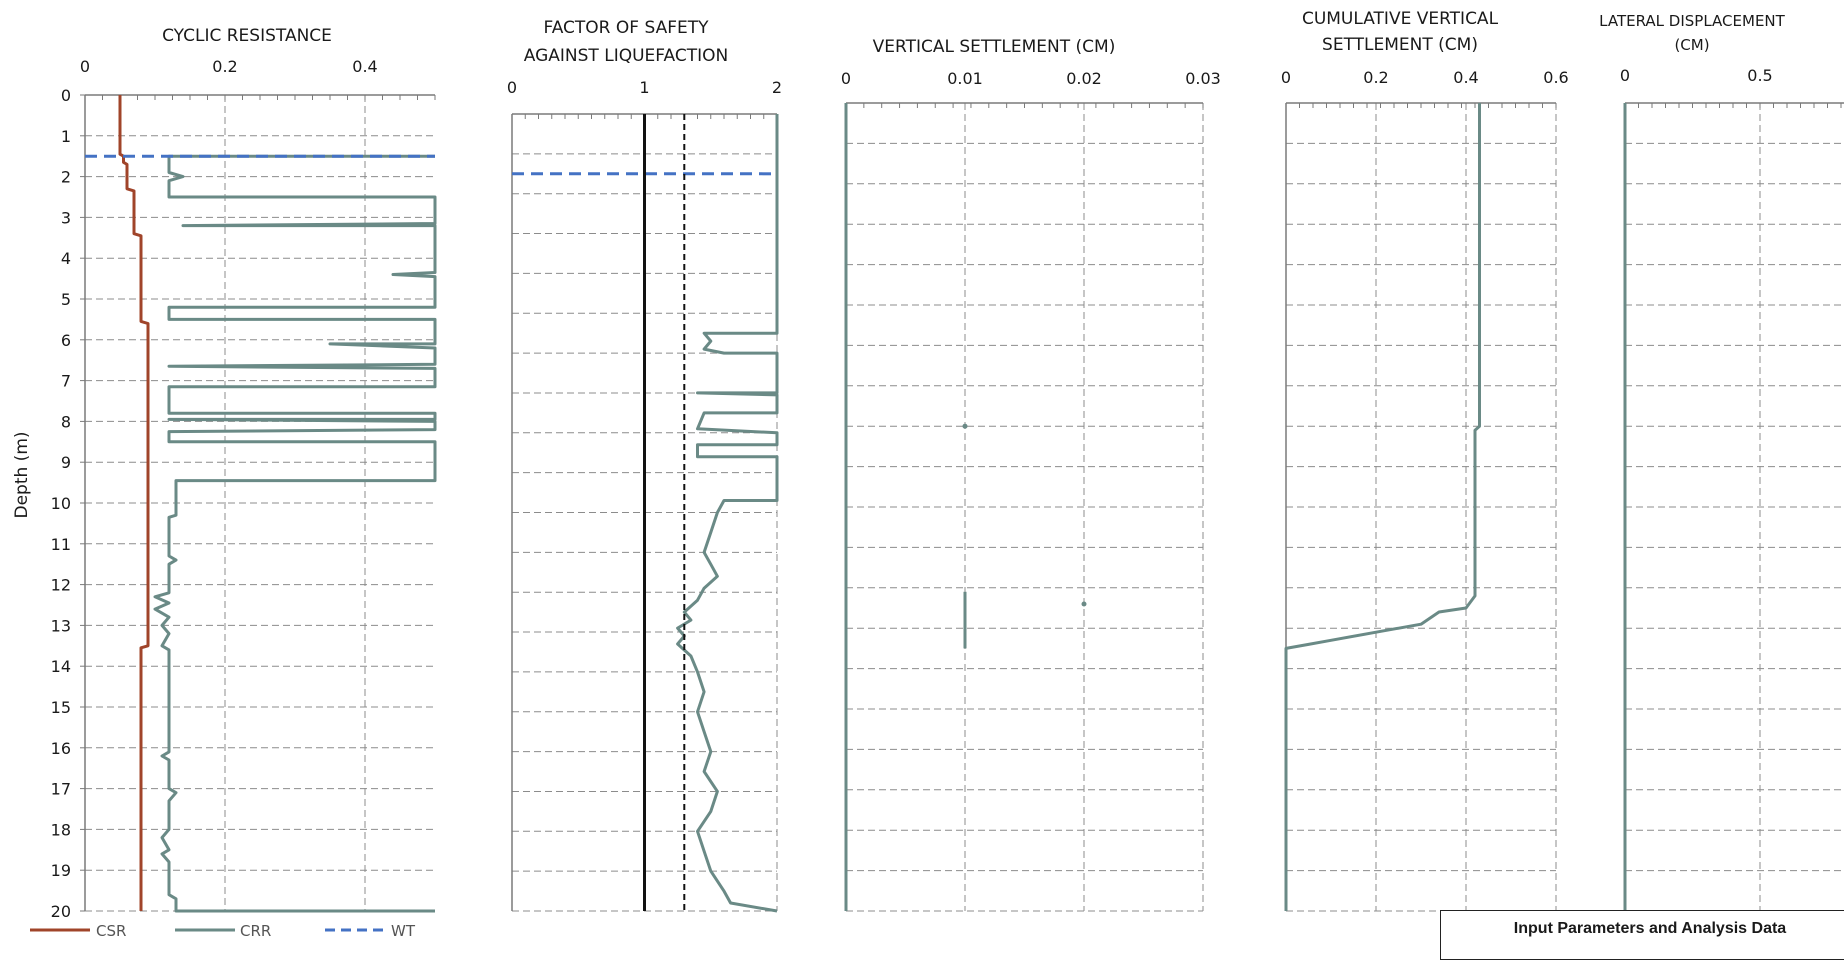 This screenshot has height=960, width=1844. I want to click on y-tick-label: 11, so click(61, 544).